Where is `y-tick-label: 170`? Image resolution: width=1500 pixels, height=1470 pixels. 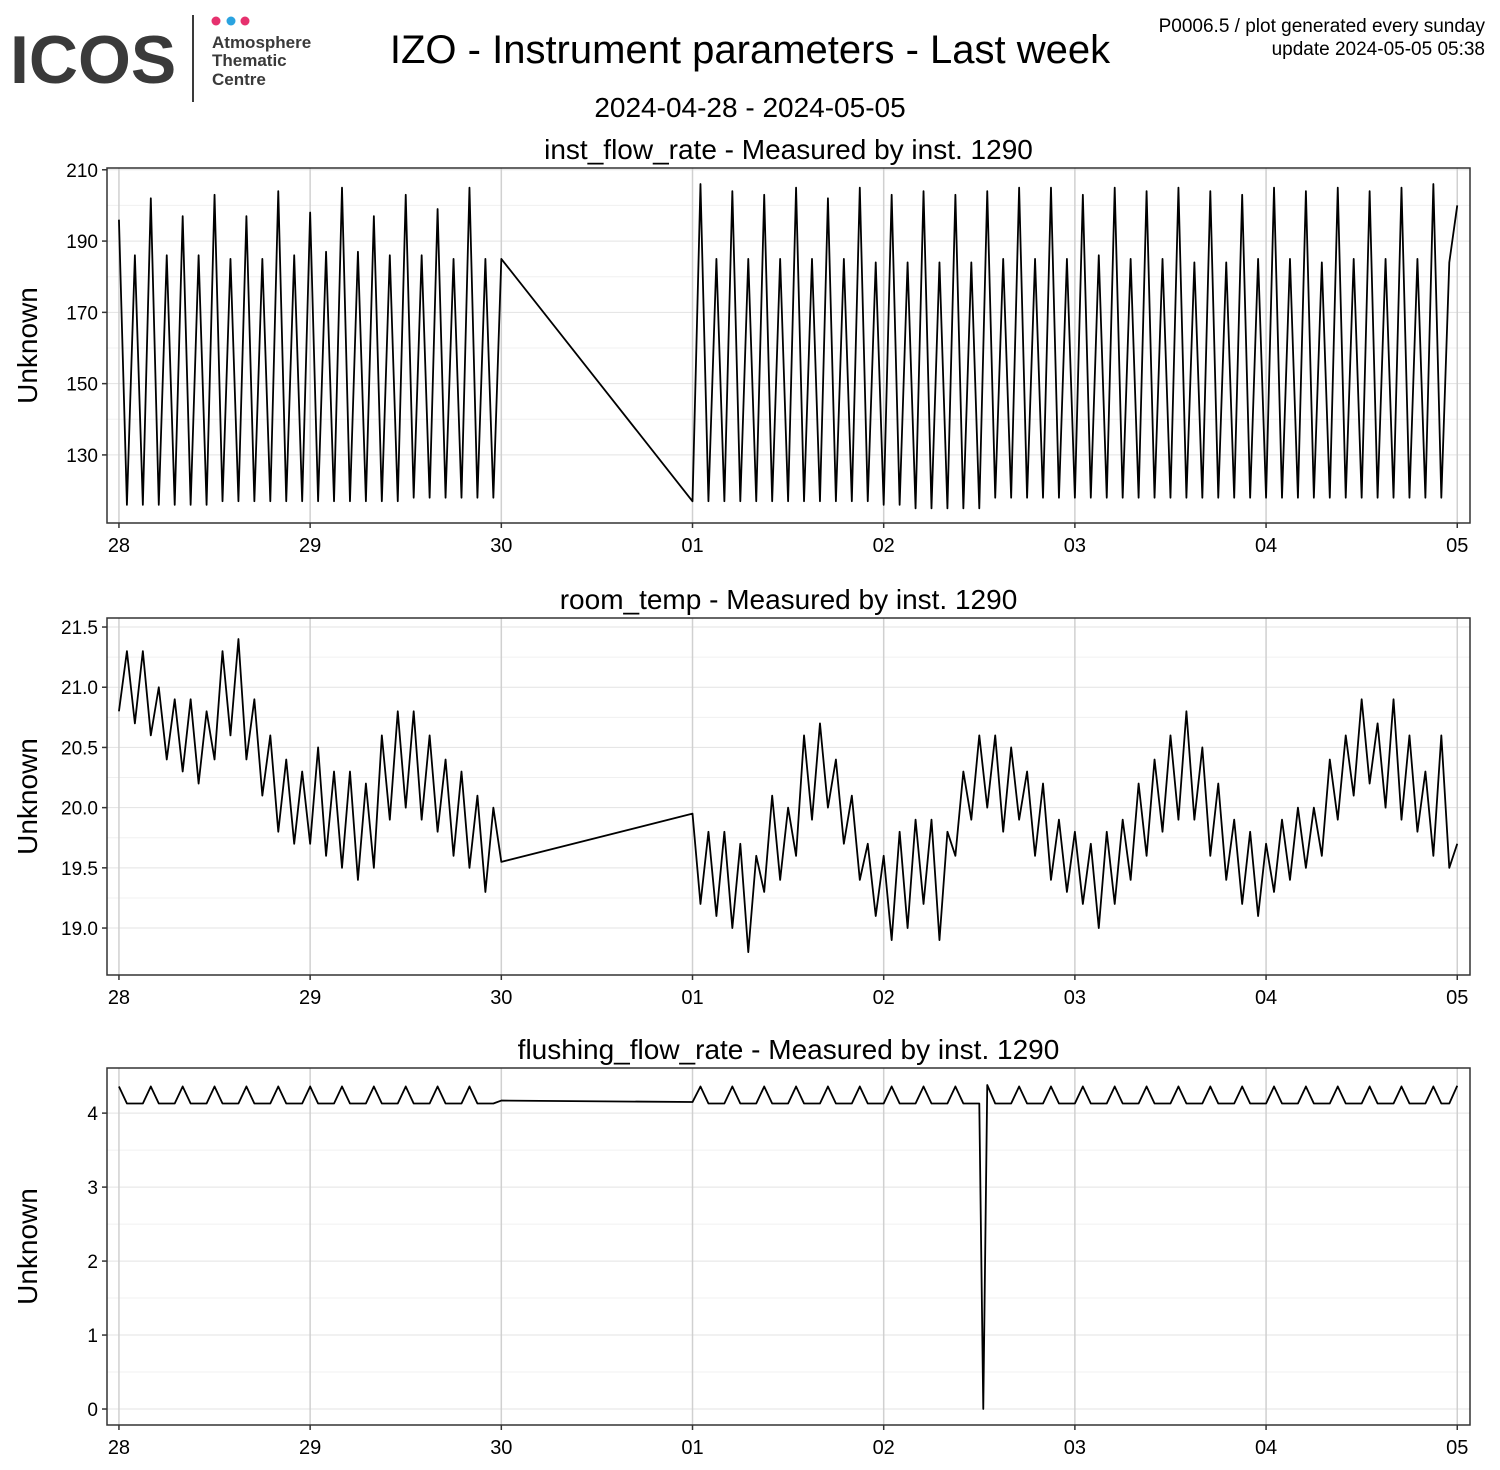
y-tick-label: 170 is located at coordinates (82, 313).